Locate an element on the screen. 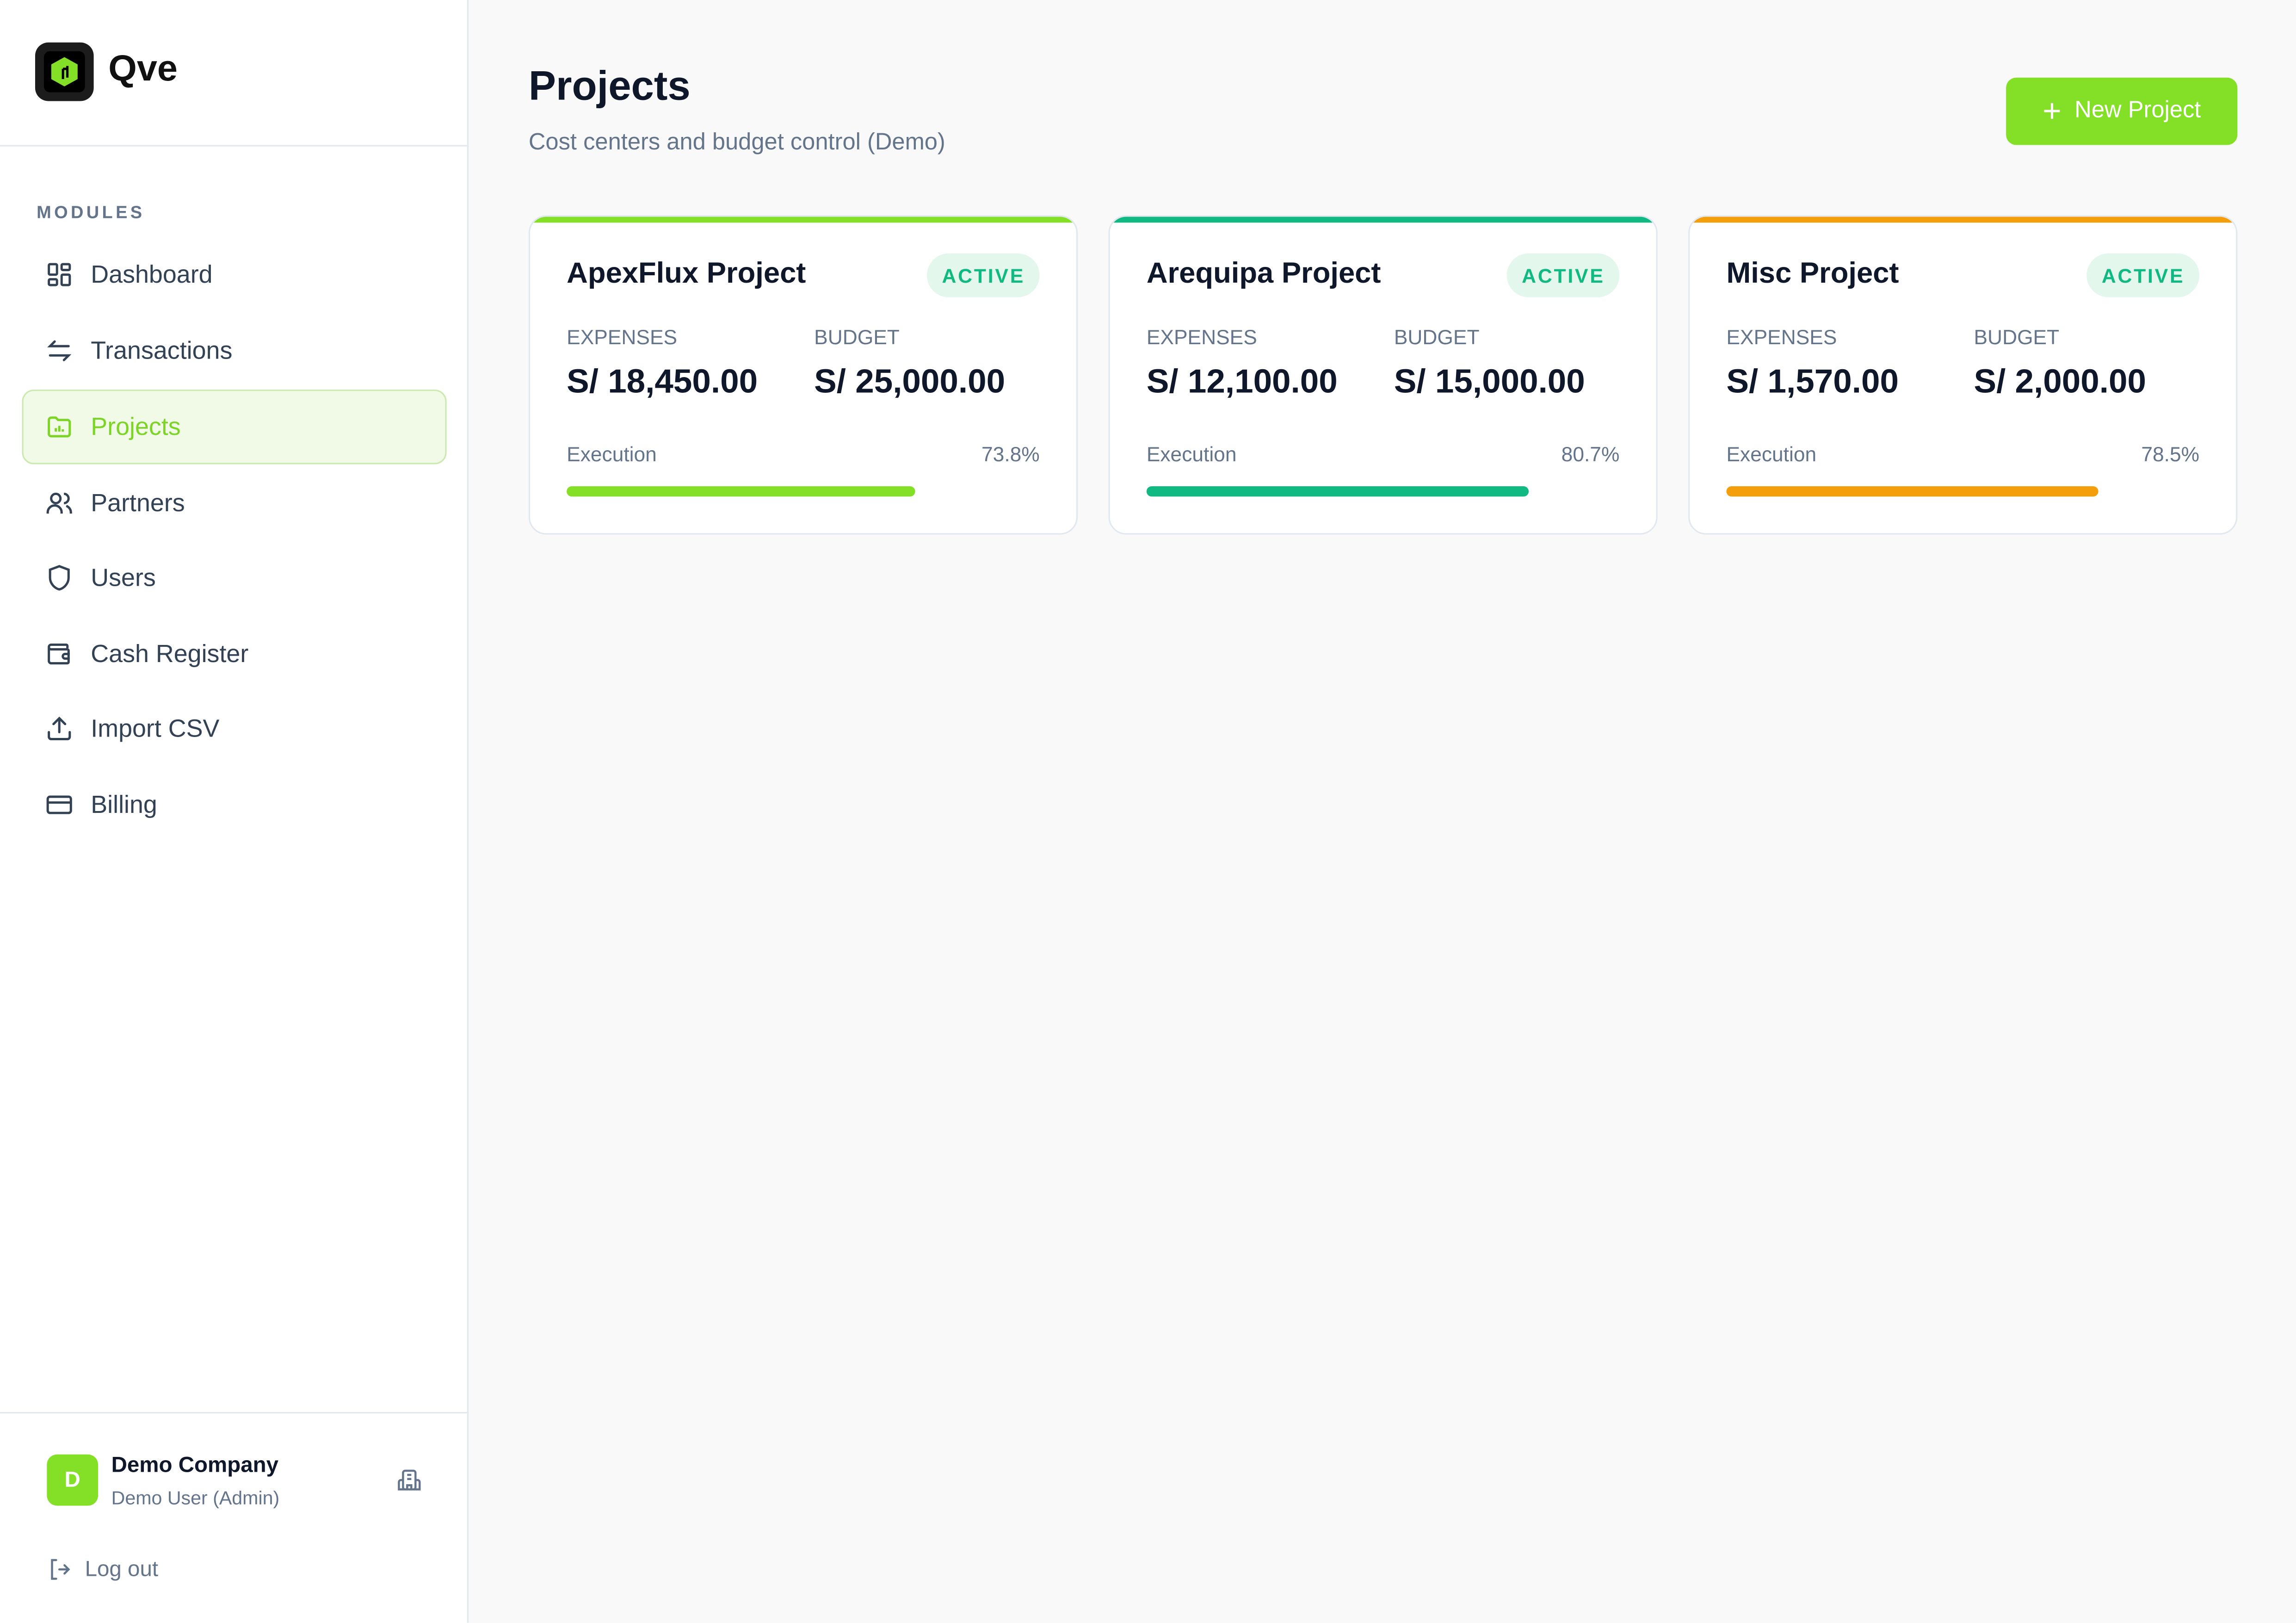 Image resolution: width=2296 pixels, height=1623 pixels. new-project-button: + New Project is located at coordinates (2122, 111).